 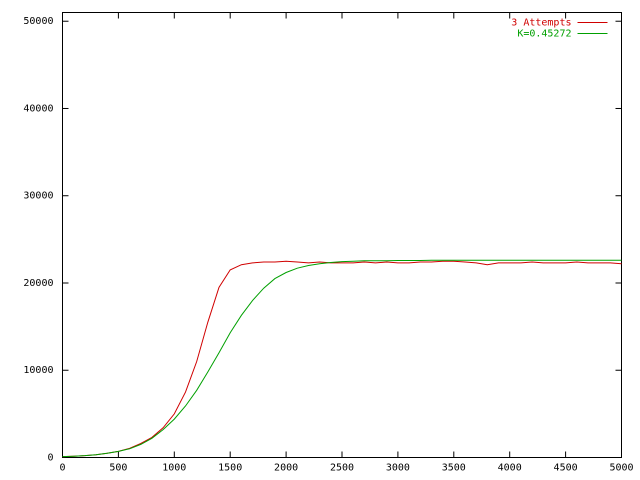 I want to click on x-tick-label: 2000, so click(x=286, y=468).